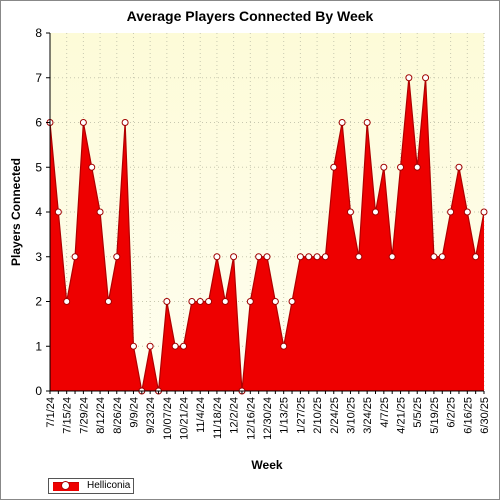  Describe the element at coordinates (418, 412) in the screenshot. I see `x-tick-label: 5/5/25` at that location.